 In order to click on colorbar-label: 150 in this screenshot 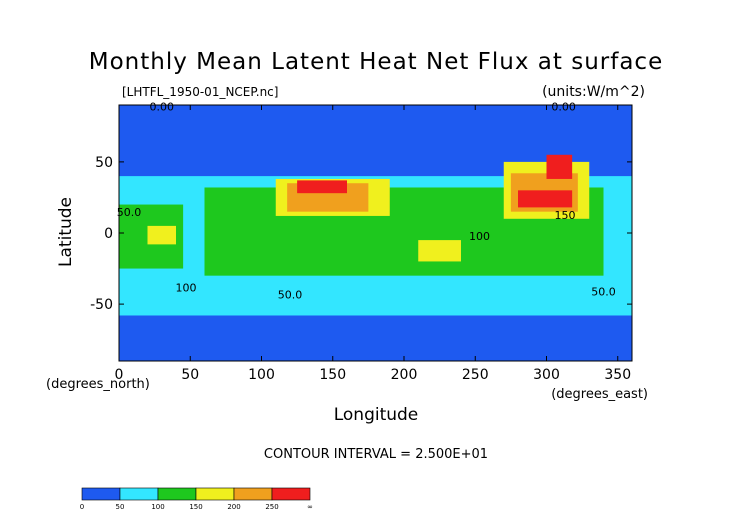, I will do `click(195, 507)`.